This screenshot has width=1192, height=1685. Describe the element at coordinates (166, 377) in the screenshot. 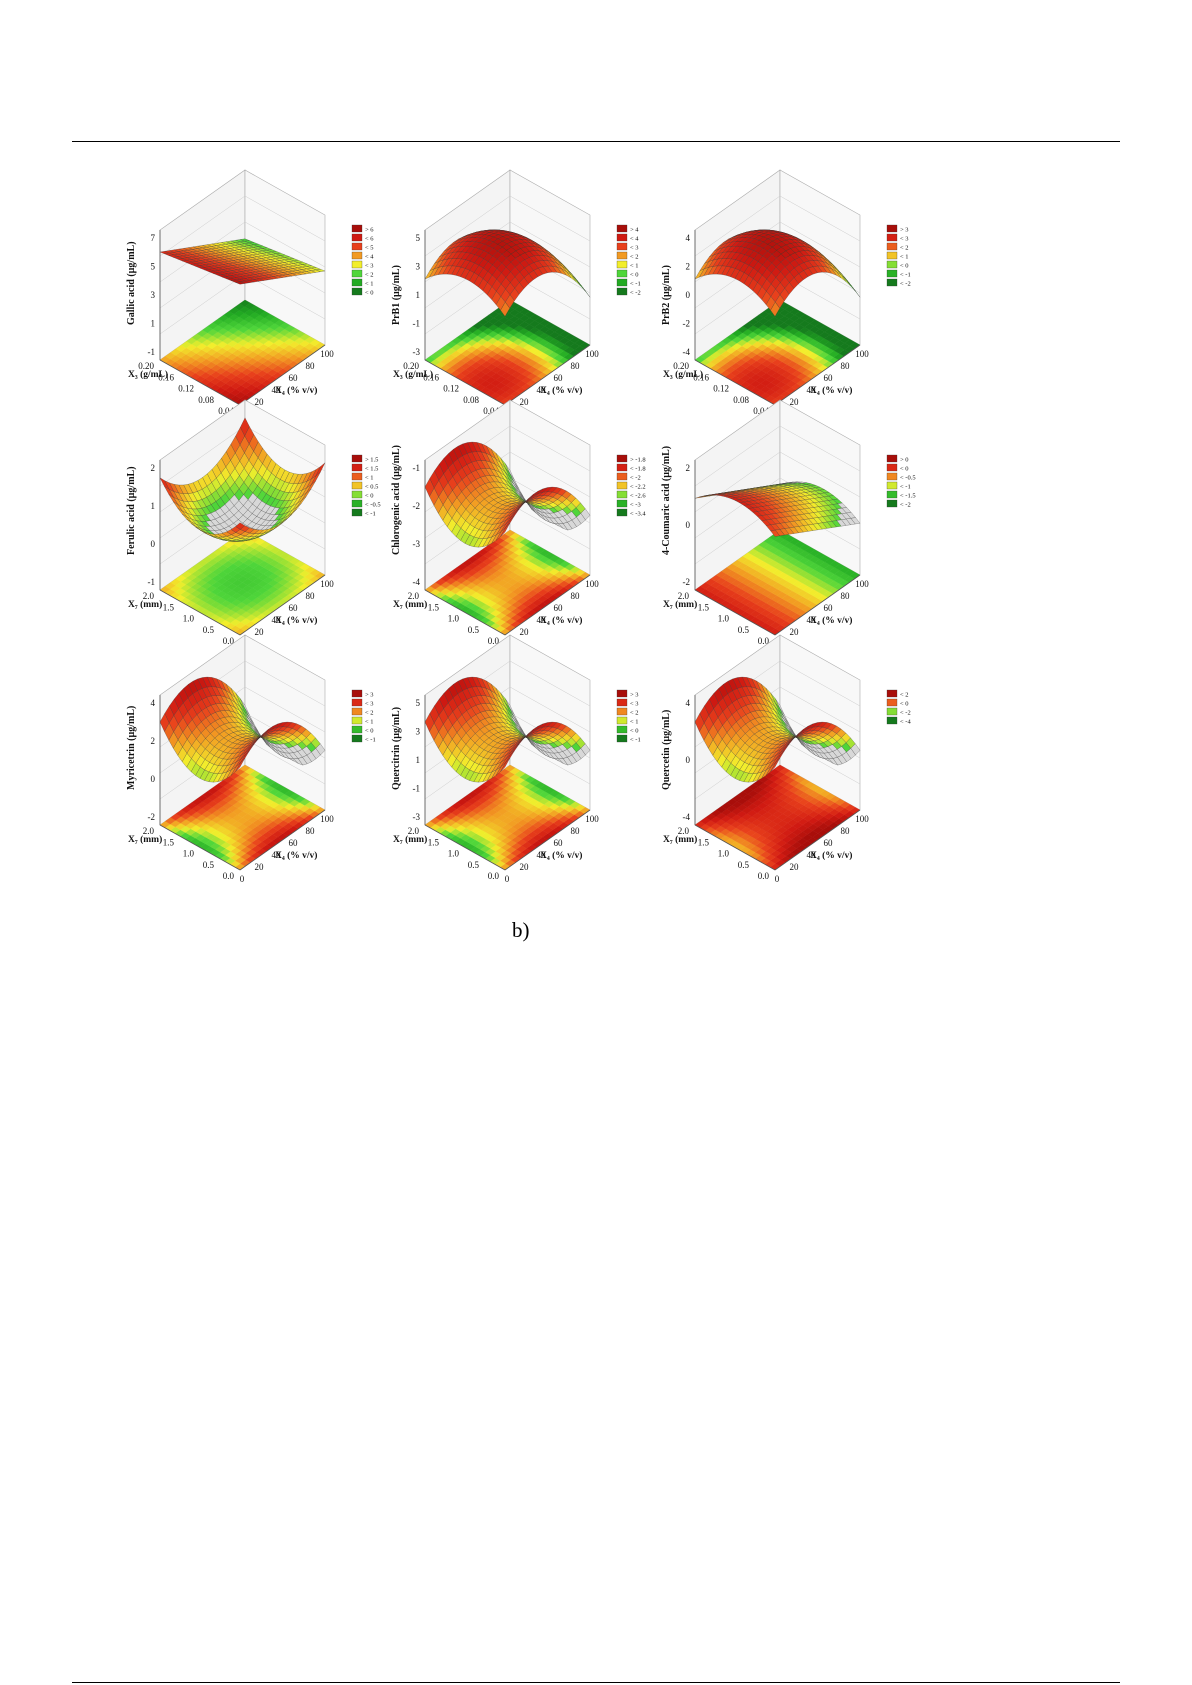

I see `x-tick-label: 0.16` at that location.